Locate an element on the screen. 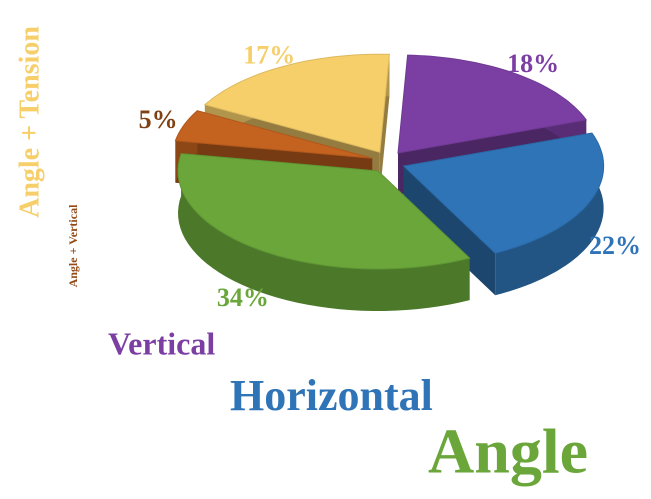 The image size is (651, 499). category-label: Horizontal is located at coordinates (331, 395).